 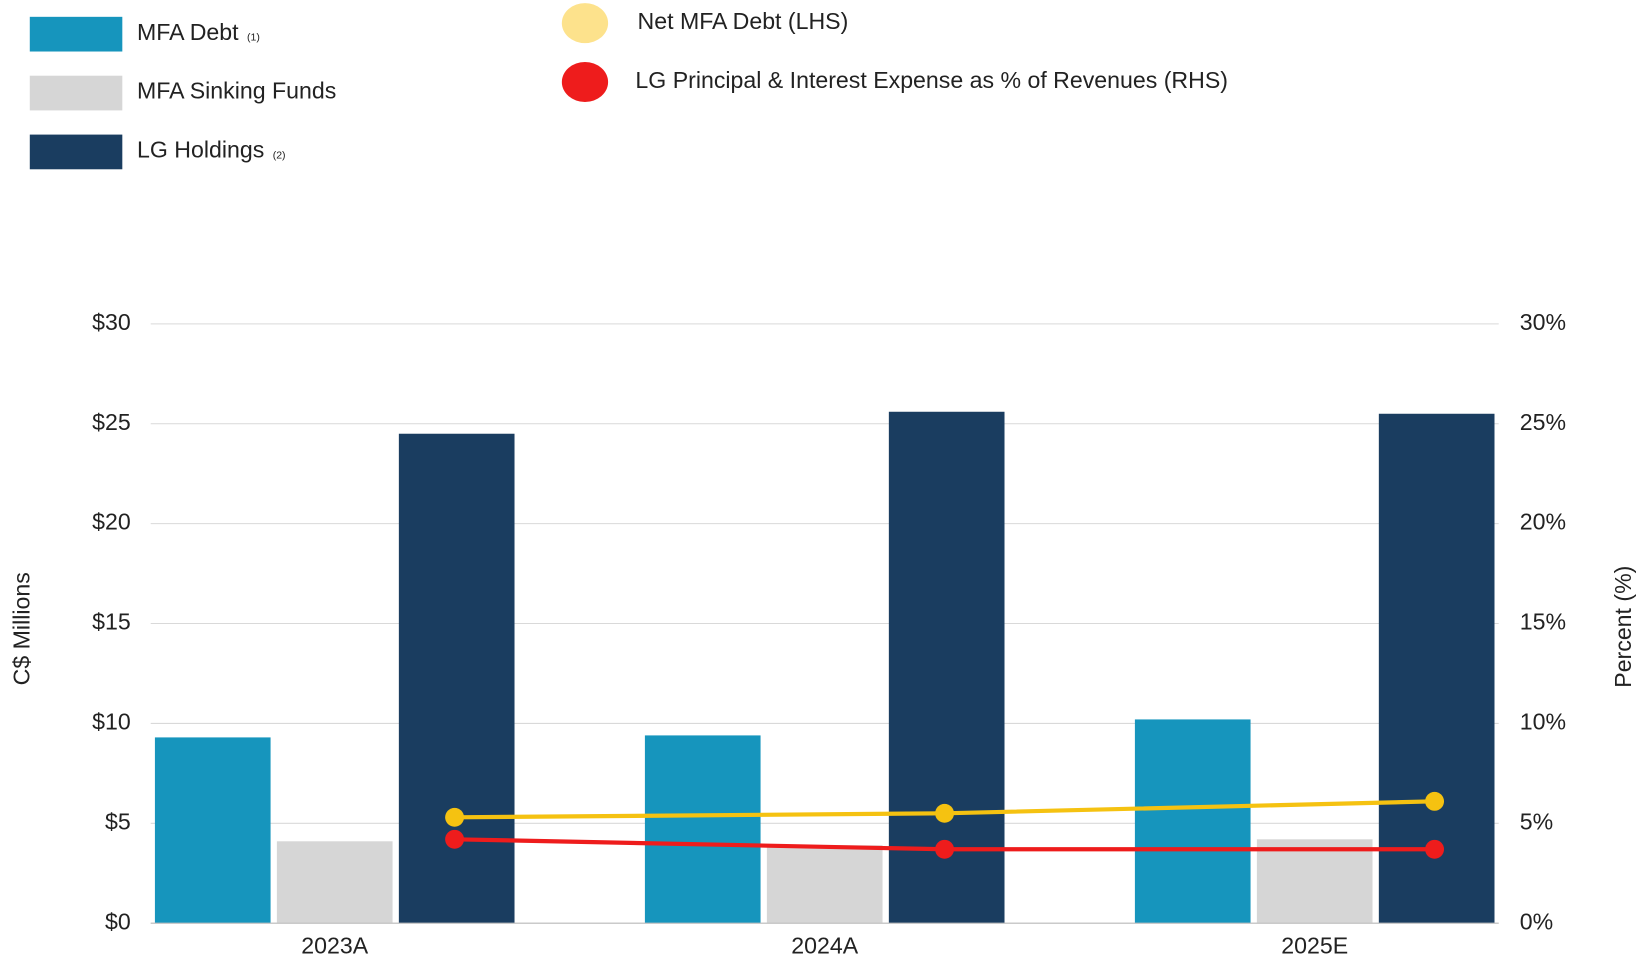 I want to click on y2-tick-label: 25%, so click(x=1543, y=422).